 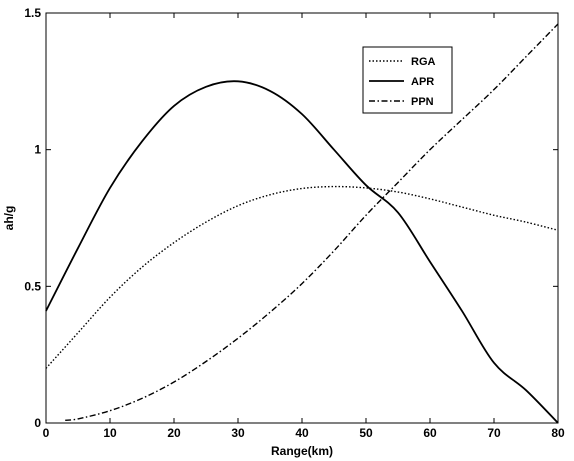 What do you see at coordinates (46, 433) in the screenshot?
I see `x-tick-label: 0` at bounding box center [46, 433].